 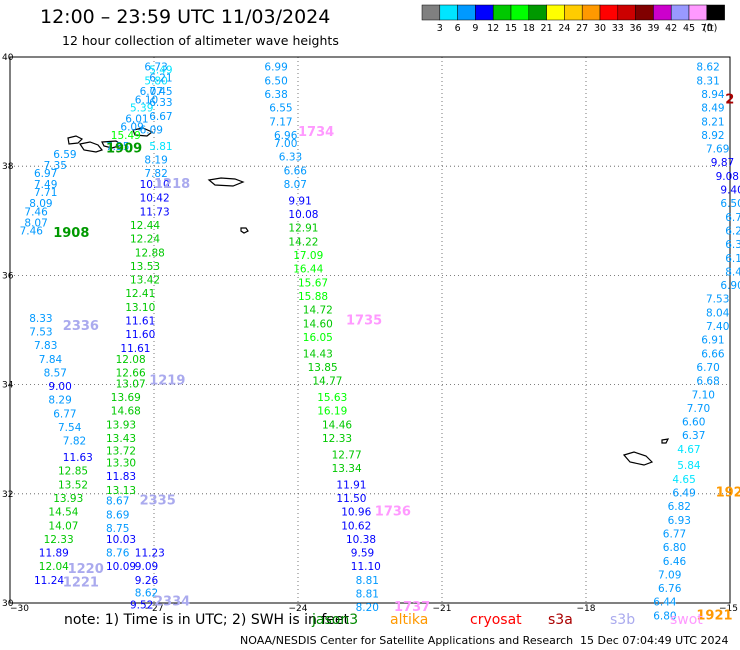 I want to click on wave-height-label: 9.91, so click(x=299, y=201).